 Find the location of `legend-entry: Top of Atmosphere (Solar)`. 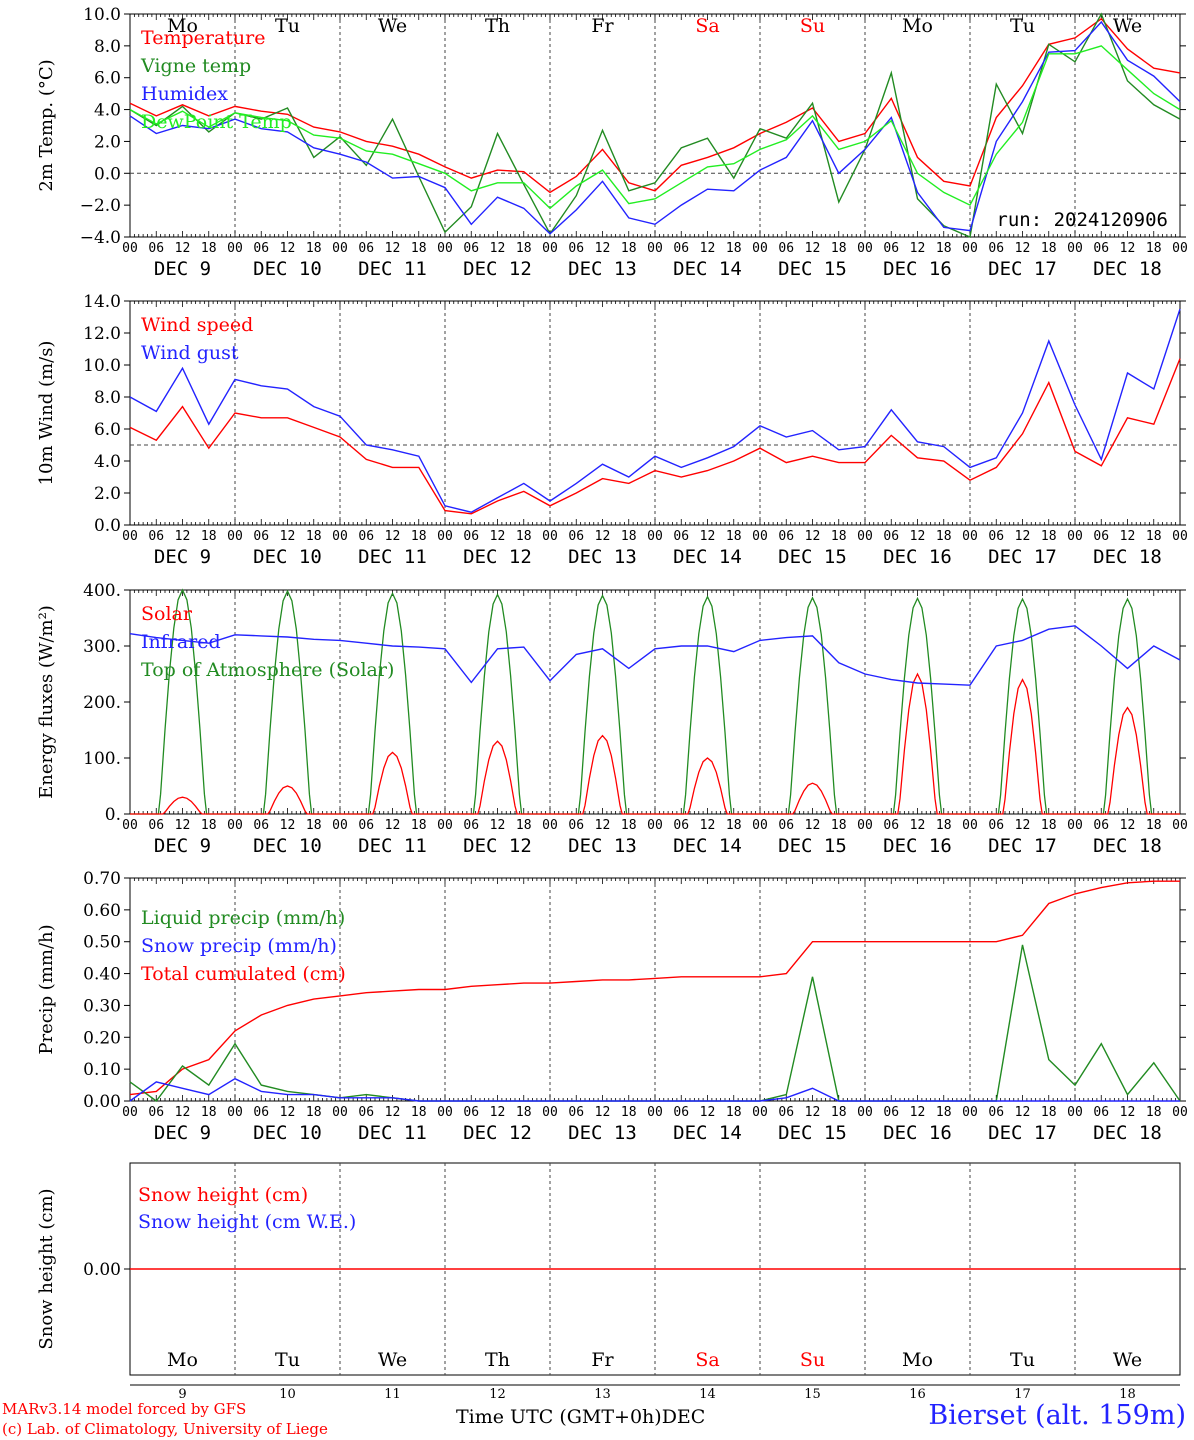

legend-entry: Top of Atmosphere (Solar) is located at coordinates (267, 670).